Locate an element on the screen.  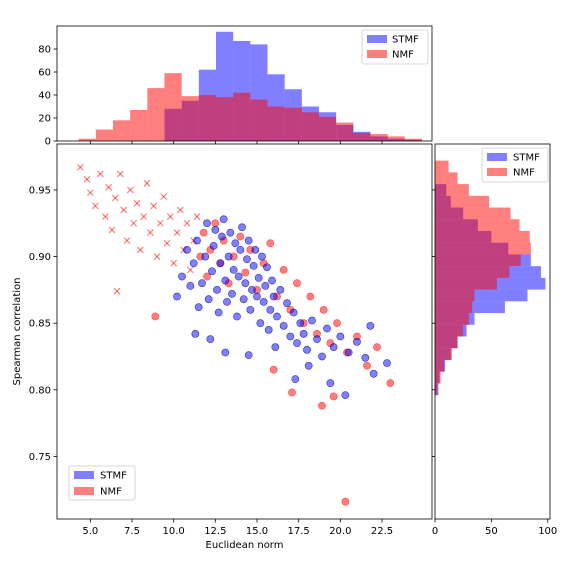
top-histogram-frame is located at coordinates (244, 83).